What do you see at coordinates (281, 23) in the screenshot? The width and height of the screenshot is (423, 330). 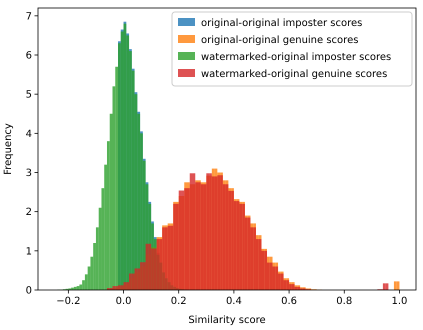 I see `legend-label: original-original imposter scores` at bounding box center [281, 23].